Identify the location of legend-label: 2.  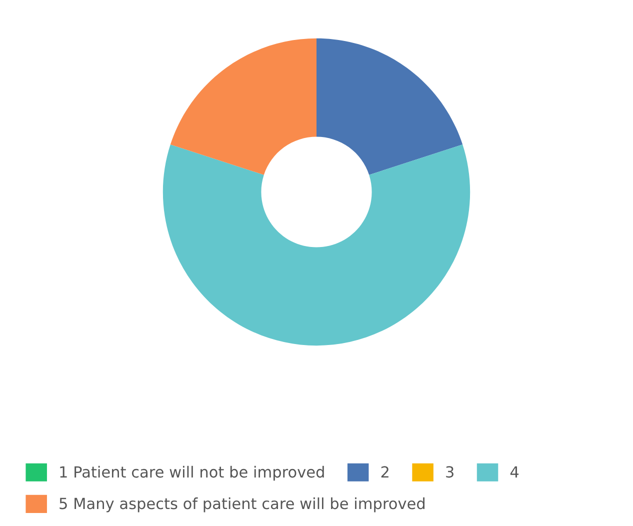
(384, 472).